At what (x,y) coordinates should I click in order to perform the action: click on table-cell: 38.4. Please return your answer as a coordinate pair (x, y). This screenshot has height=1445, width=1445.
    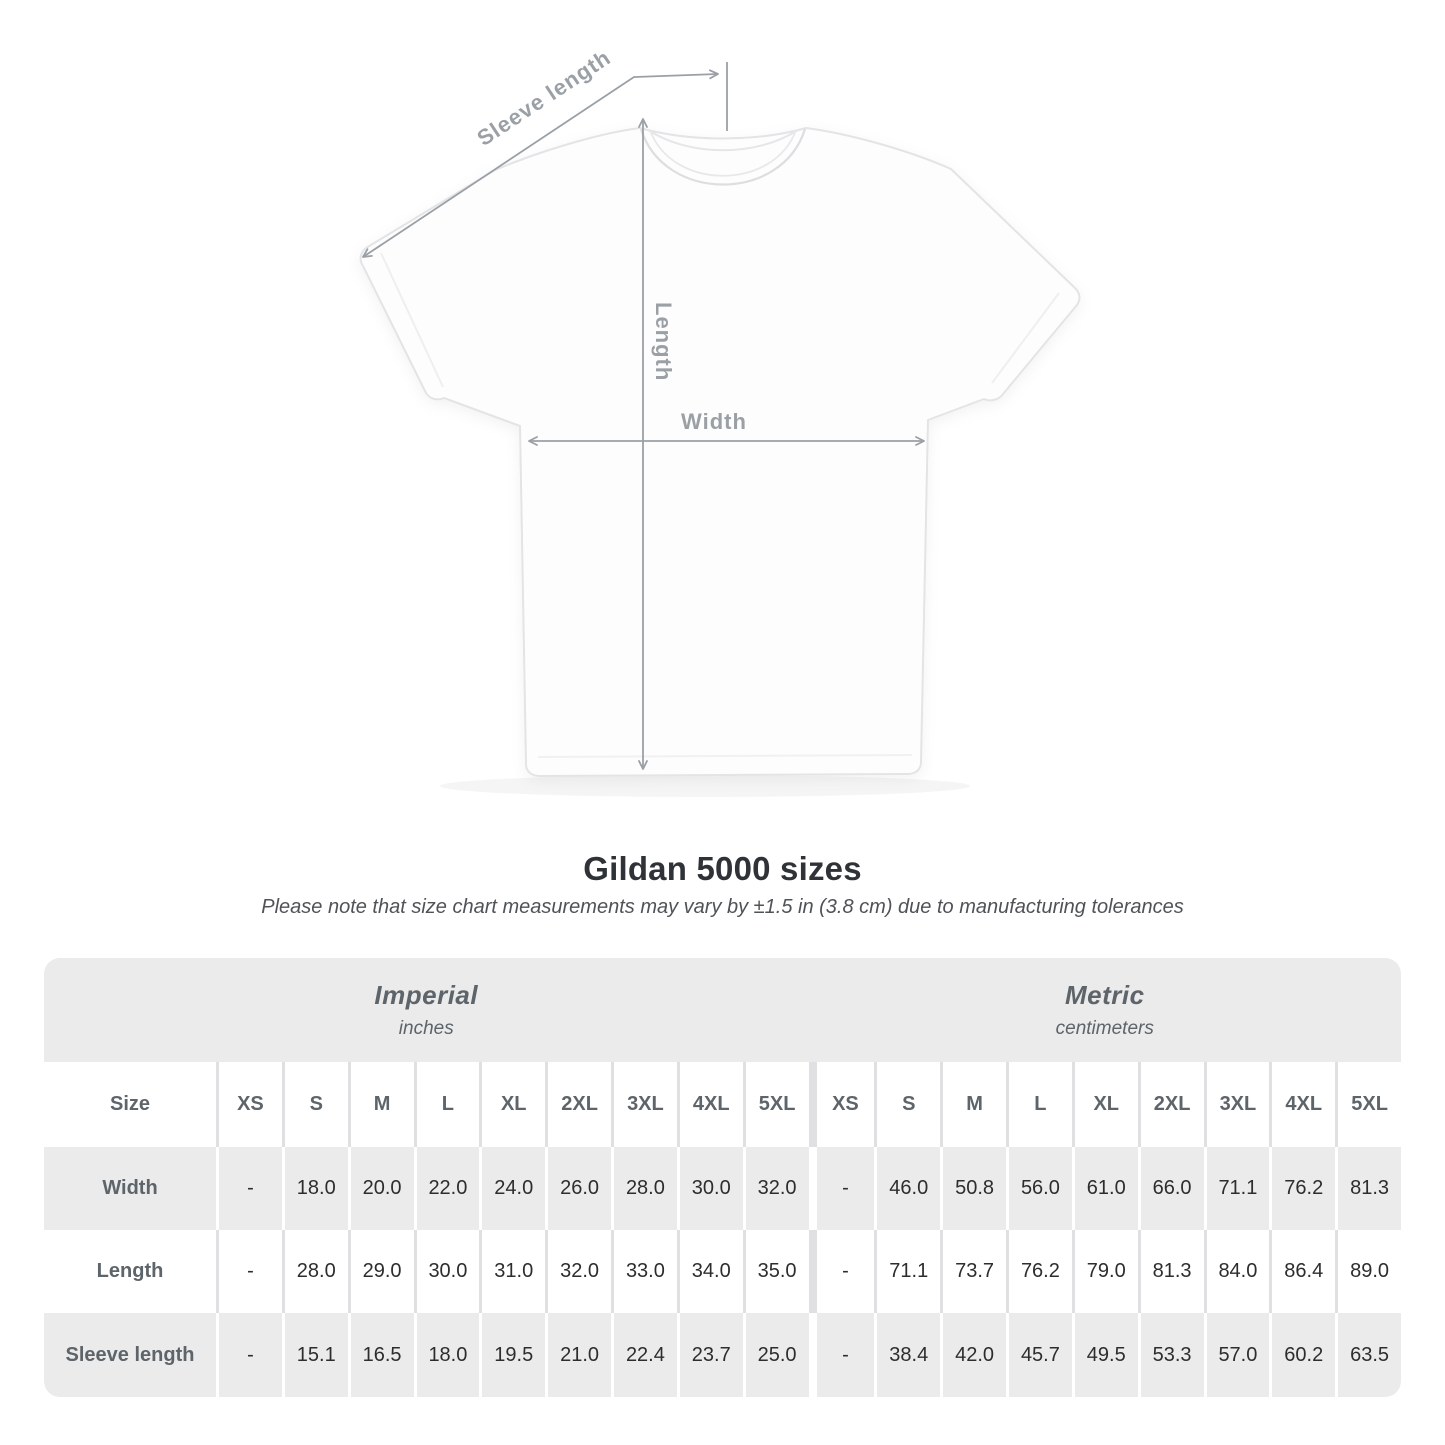
    Looking at the image, I should click on (907, 1355).